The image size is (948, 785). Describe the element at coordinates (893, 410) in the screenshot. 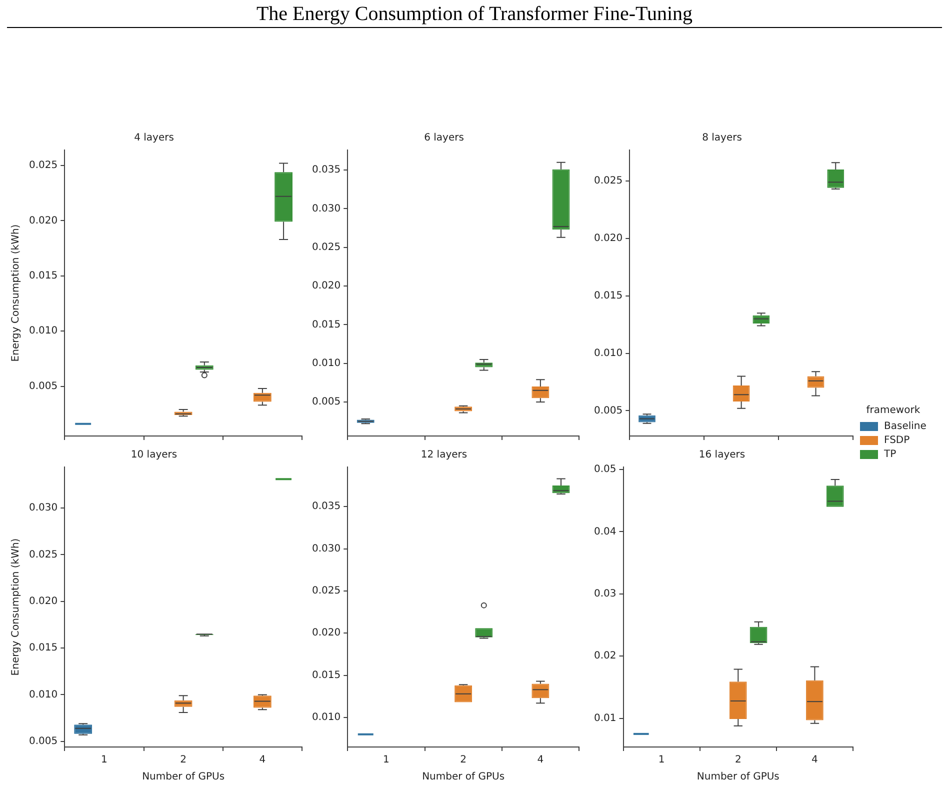

I see `legend-title: framework` at that location.